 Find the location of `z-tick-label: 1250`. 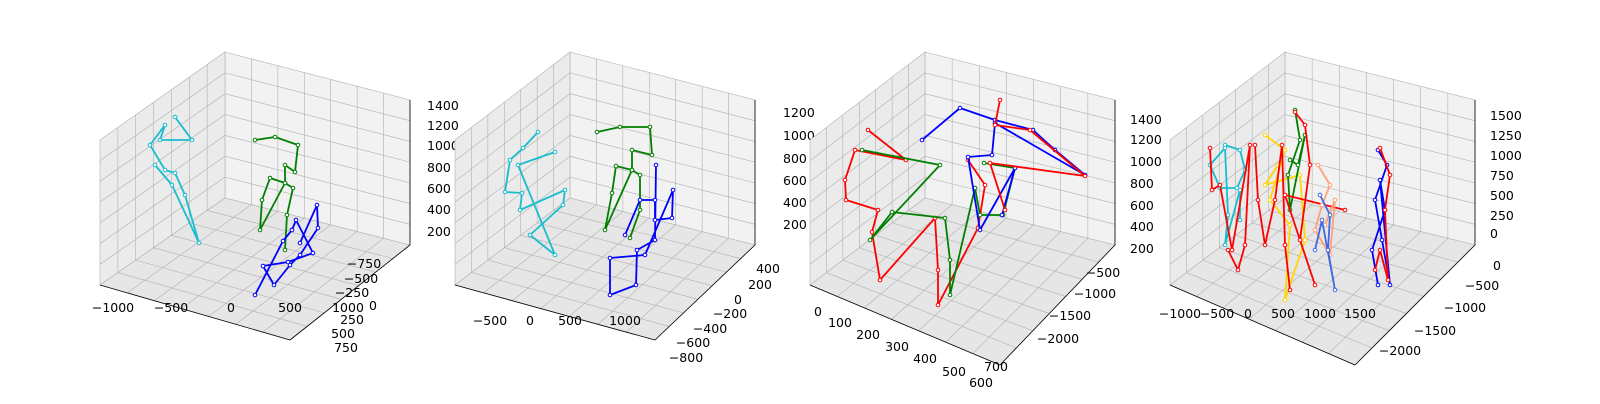

z-tick-label: 1250 is located at coordinates (1506, 135).